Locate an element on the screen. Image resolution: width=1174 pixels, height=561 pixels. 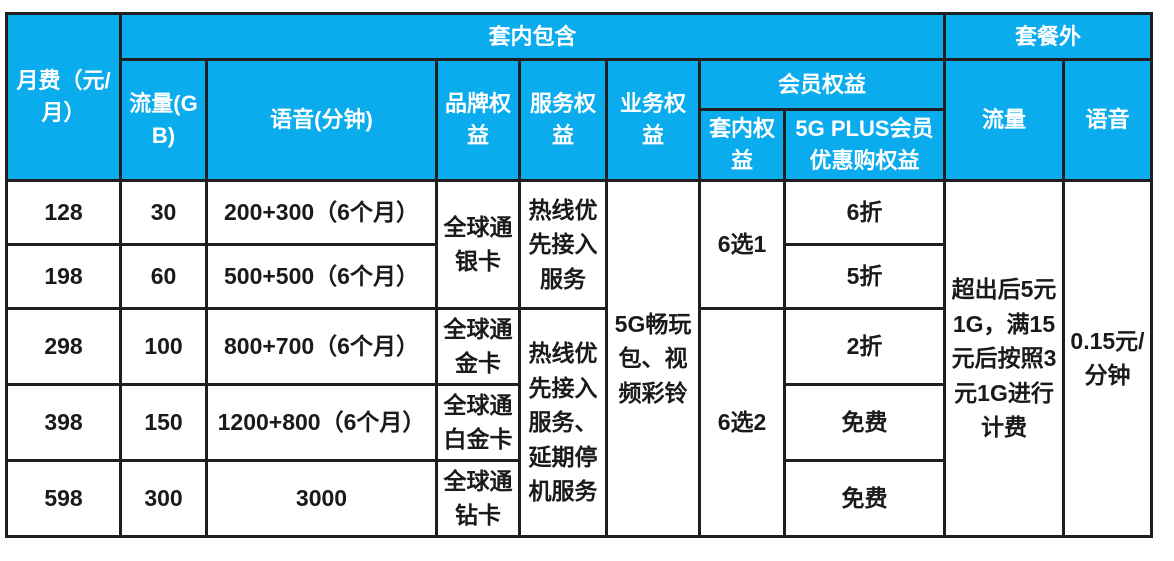
cell-fee: 398 is located at coordinates (63, 422).